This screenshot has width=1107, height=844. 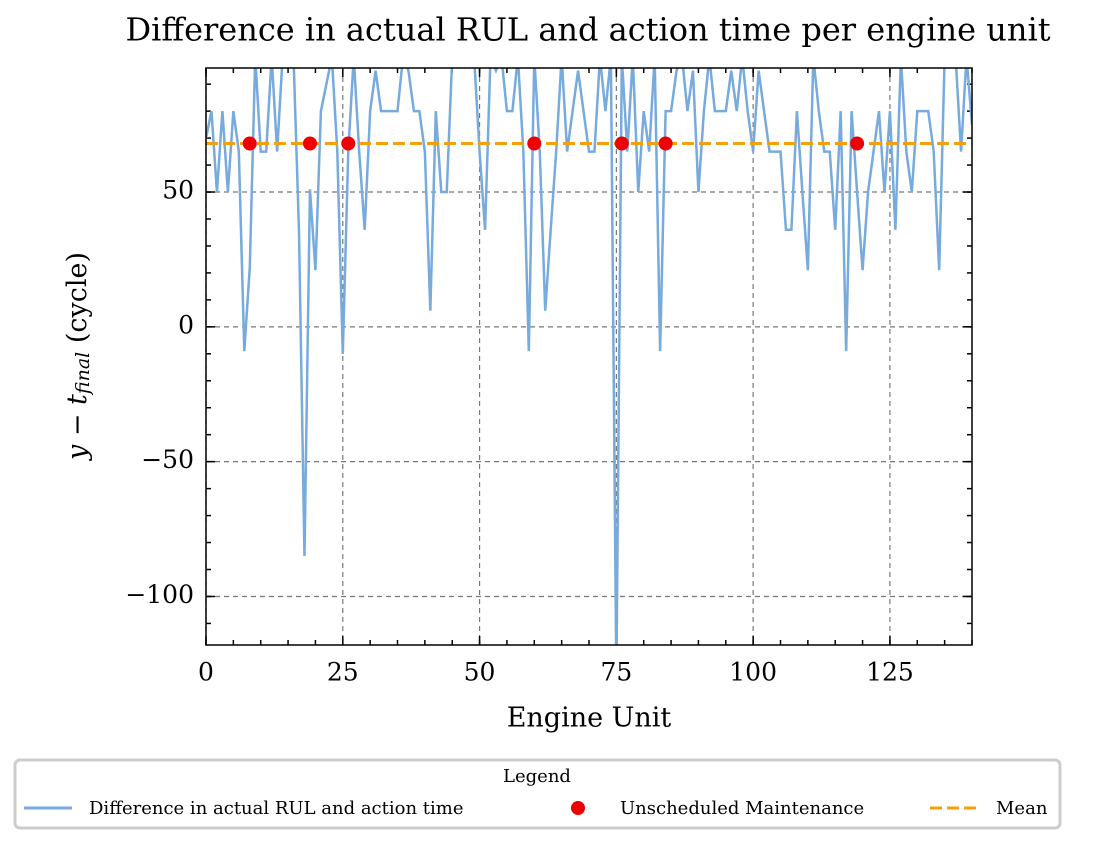 What do you see at coordinates (890, 672) in the screenshot?
I see `x-tick-label: 125` at bounding box center [890, 672].